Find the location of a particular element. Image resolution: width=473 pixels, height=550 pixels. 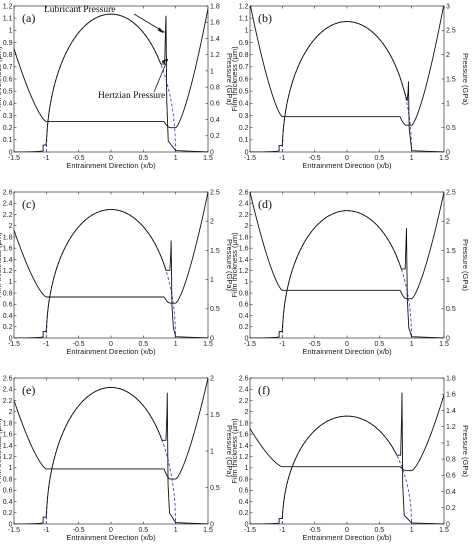

y-left-tick-label: 0.1 is located at coordinates (244, 140).